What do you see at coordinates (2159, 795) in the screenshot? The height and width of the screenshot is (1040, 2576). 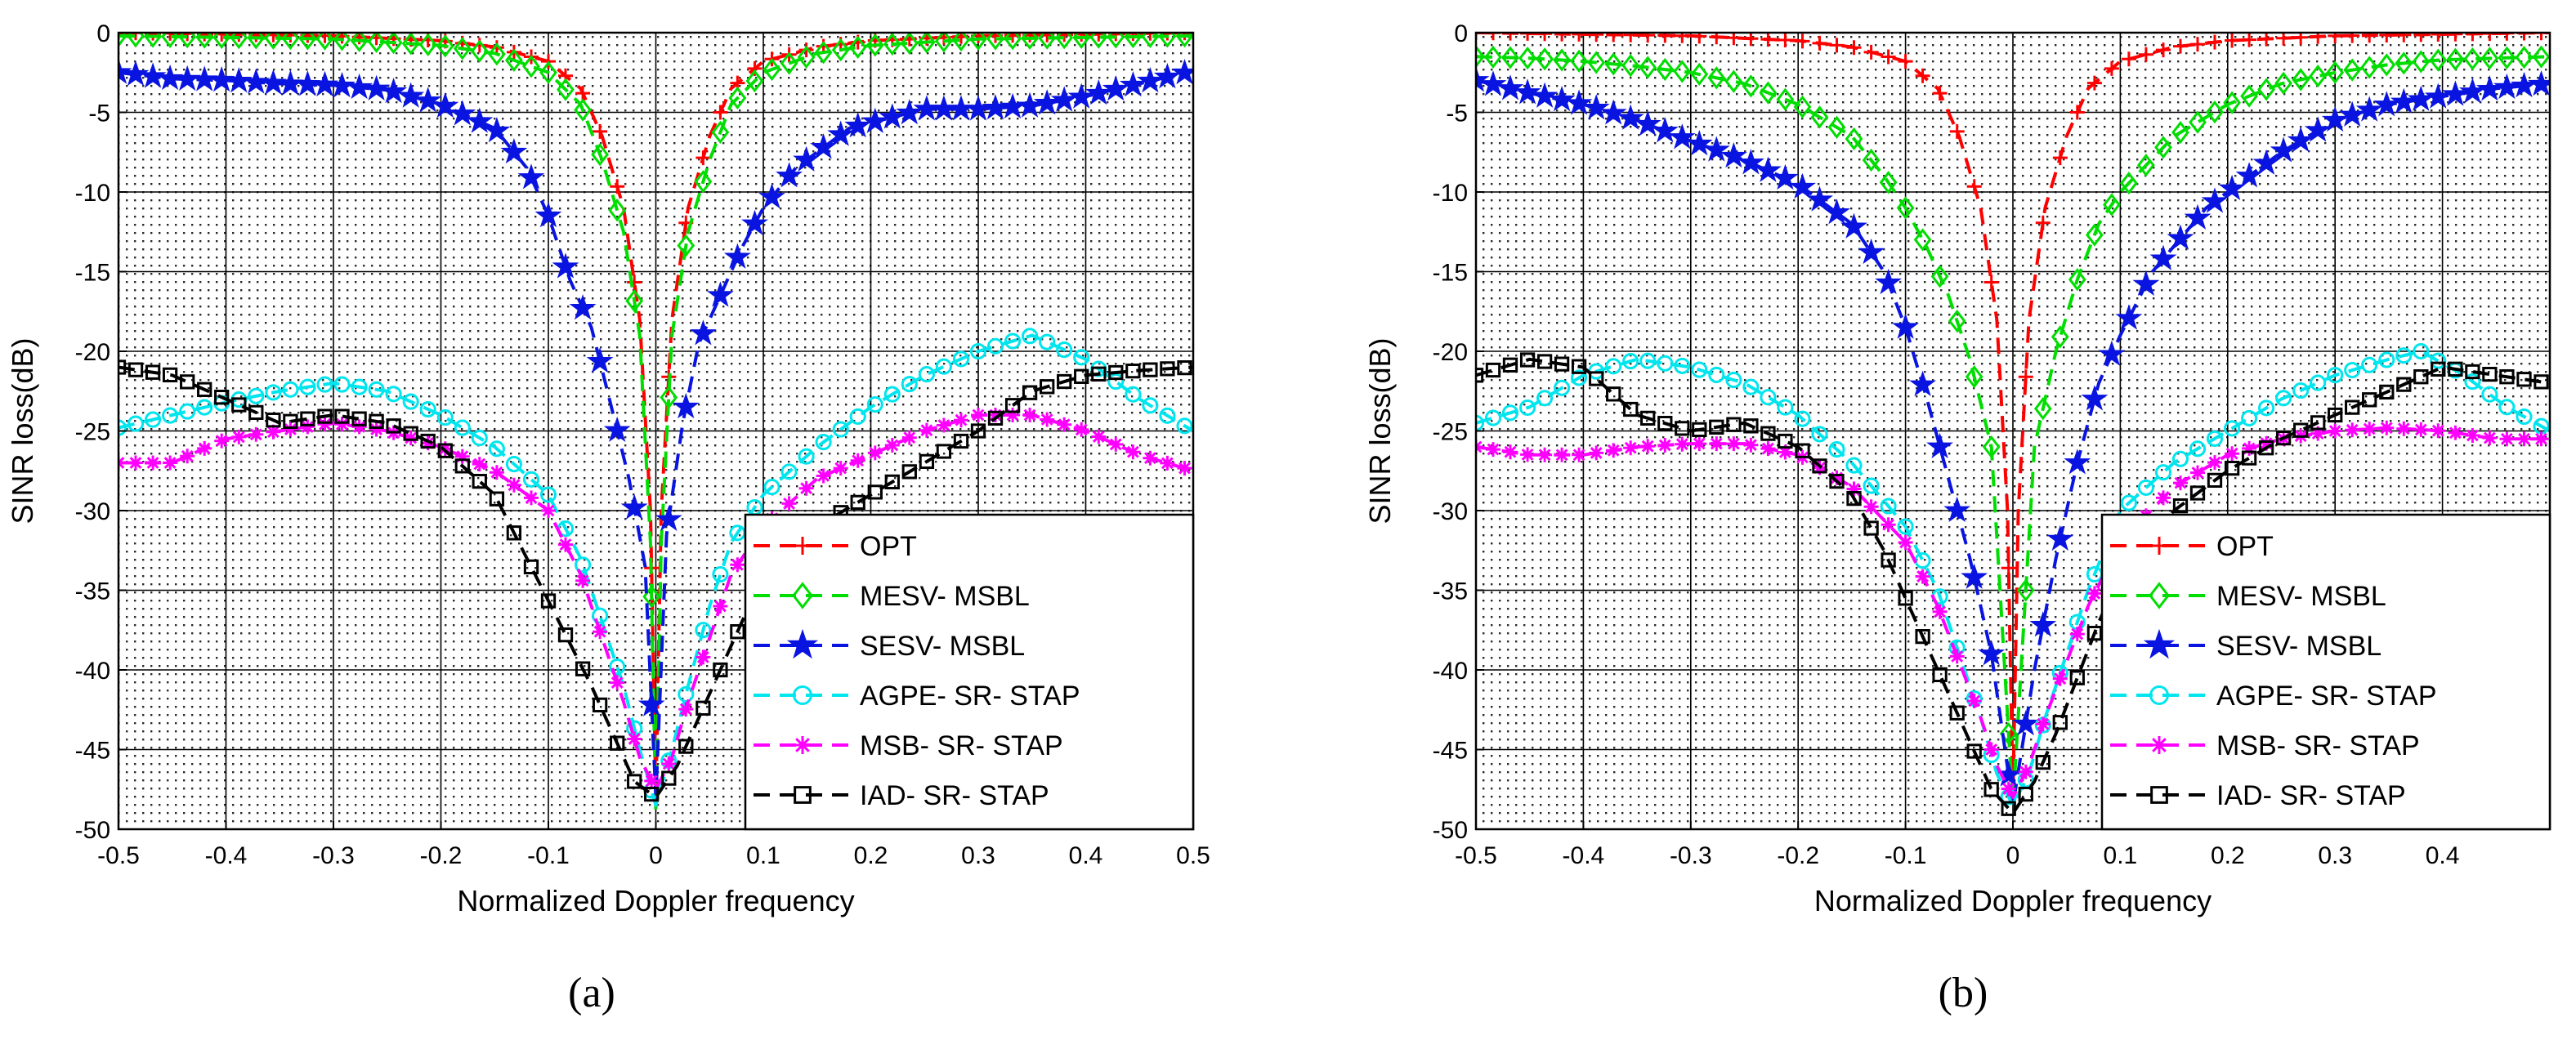 I see `legend-marker` at bounding box center [2159, 795].